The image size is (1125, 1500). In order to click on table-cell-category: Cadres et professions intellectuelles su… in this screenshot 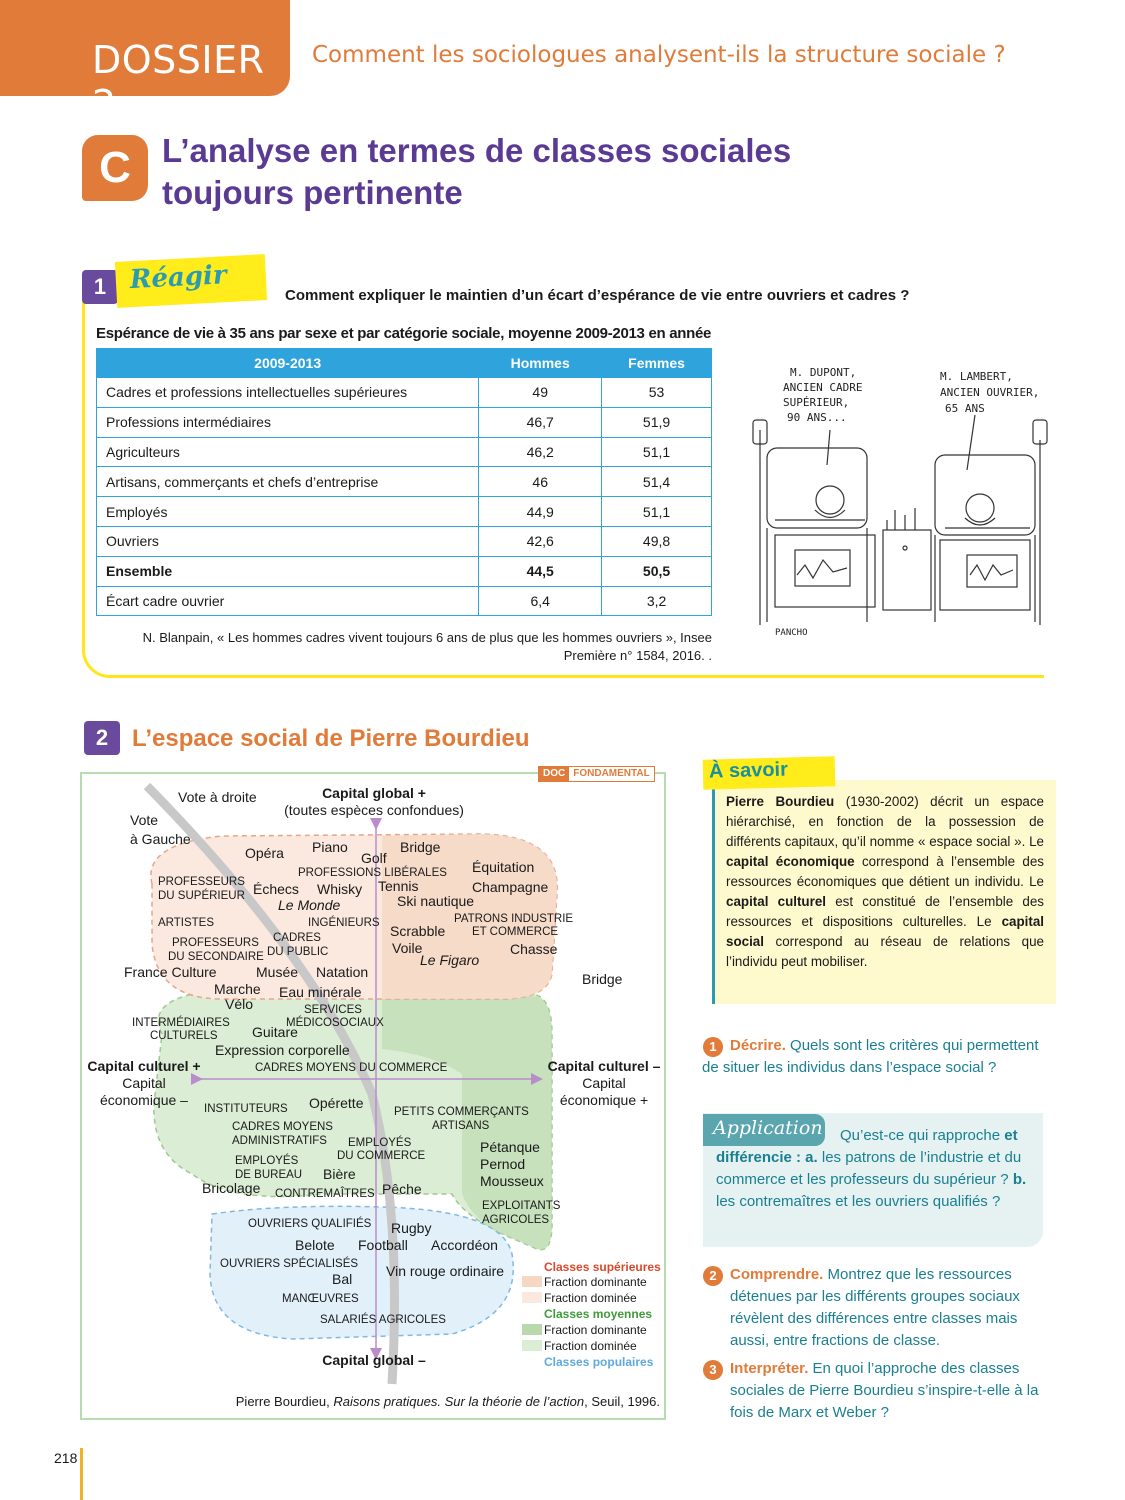, I will do `click(287, 392)`.